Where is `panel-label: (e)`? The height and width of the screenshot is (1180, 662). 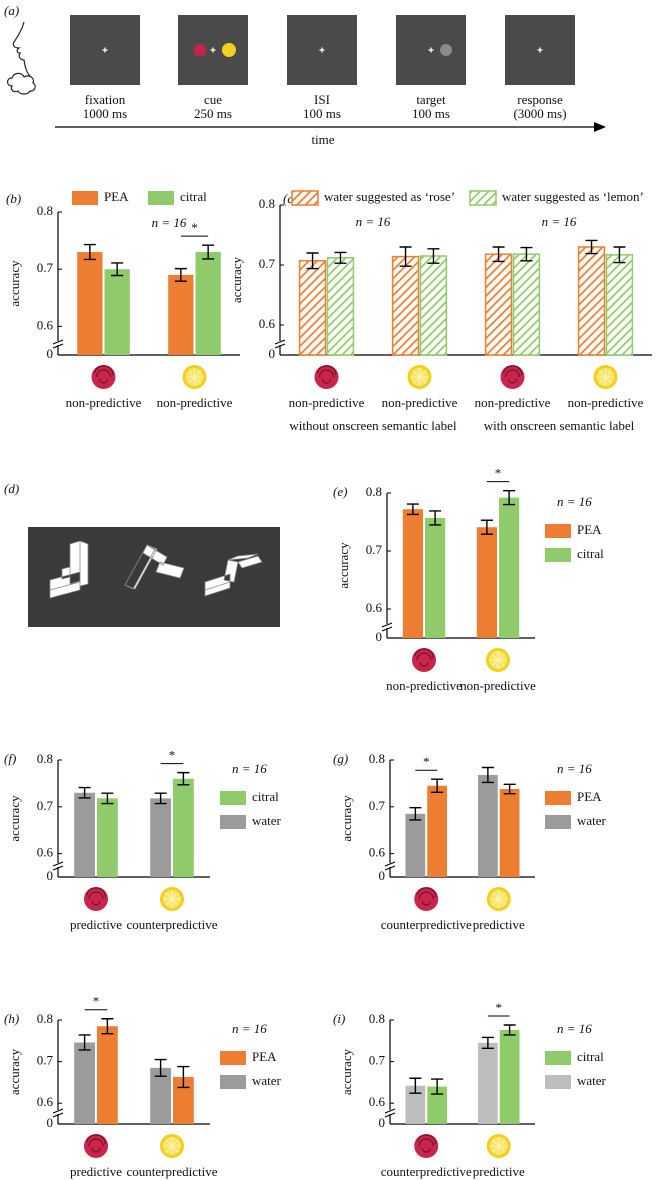
panel-label: (e) is located at coordinates (340, 491).